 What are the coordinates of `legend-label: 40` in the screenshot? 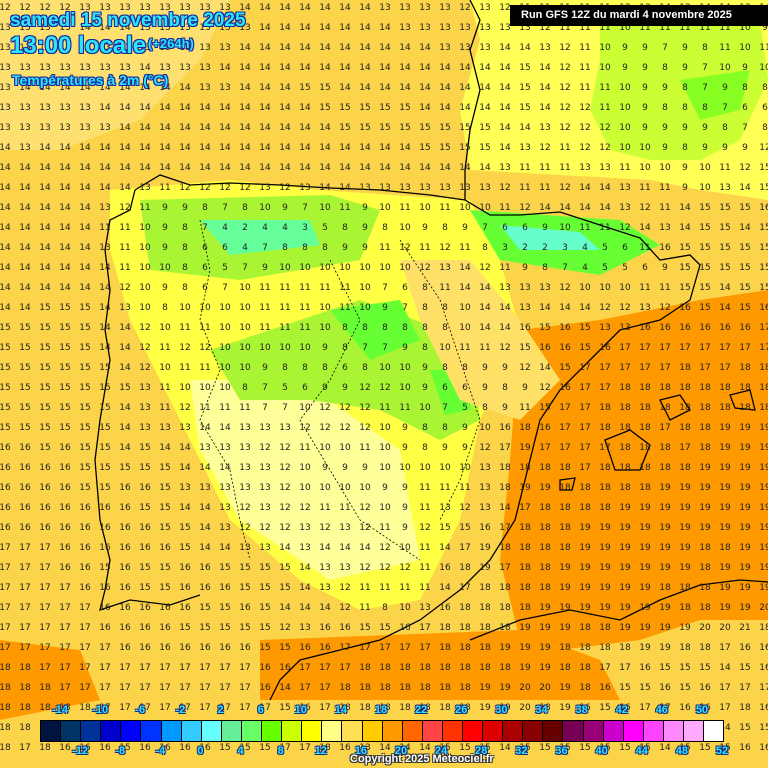 It's located at (601, 751).